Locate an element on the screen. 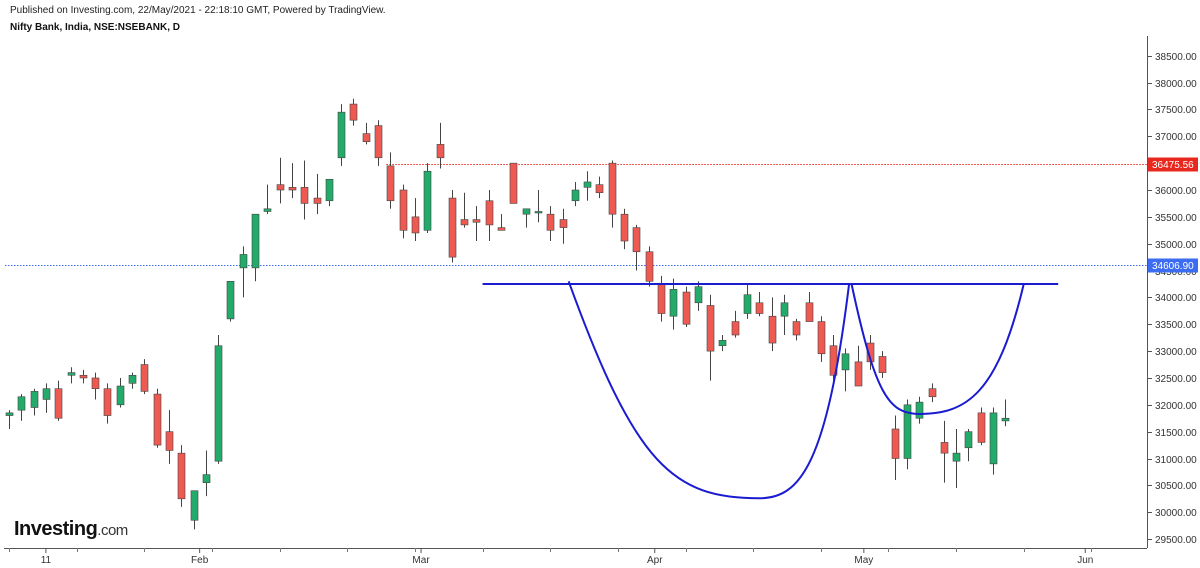 The image size is (1200, 568). logo-suffix: .com is located at coordinates (112, 530).